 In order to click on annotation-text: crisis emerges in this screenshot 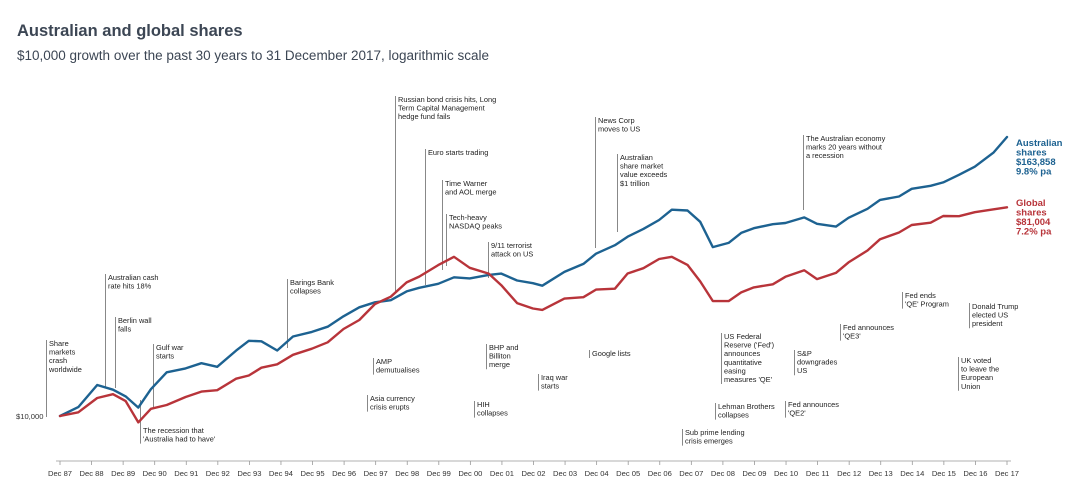, I will do `click(709, 441)`.